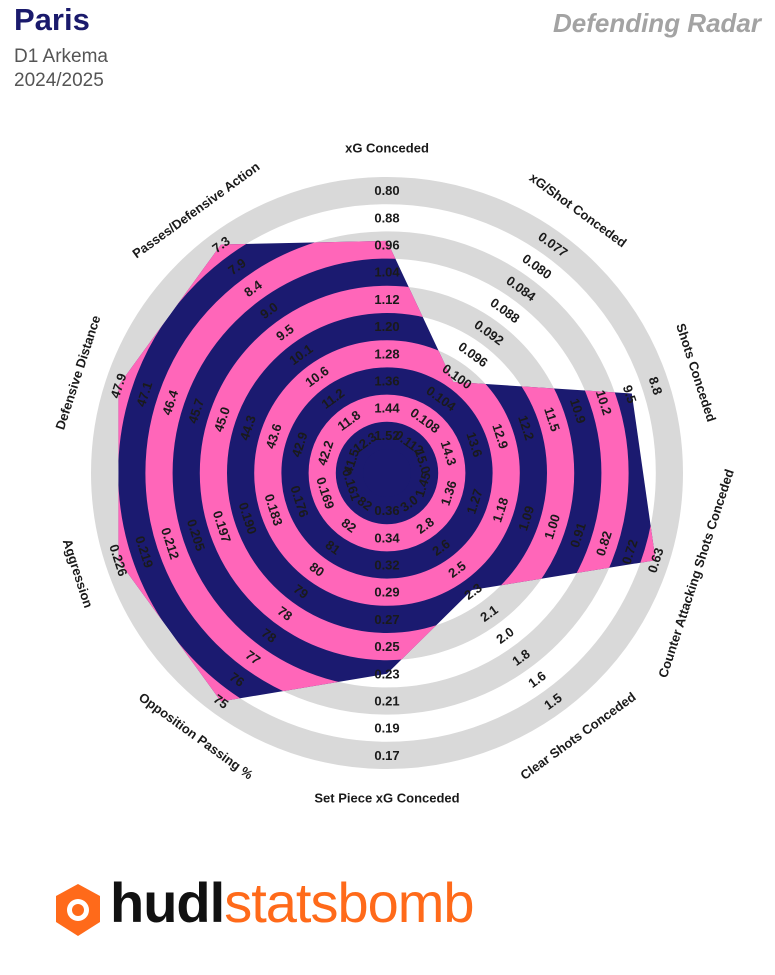 Image resolution: width=775 pixels, height=975 pixels. What do you see at coordinates (325, 453) in the screenshot?
I see `tick-label: 42.2` at bounding box center [325, 453].